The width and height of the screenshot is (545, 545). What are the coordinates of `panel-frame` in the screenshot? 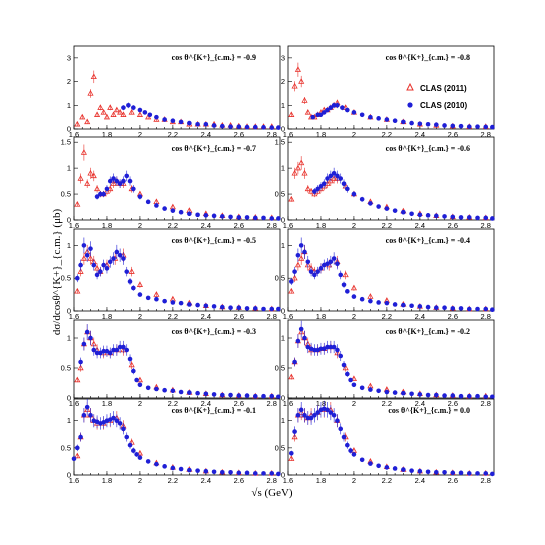 It's located at (391, 270).